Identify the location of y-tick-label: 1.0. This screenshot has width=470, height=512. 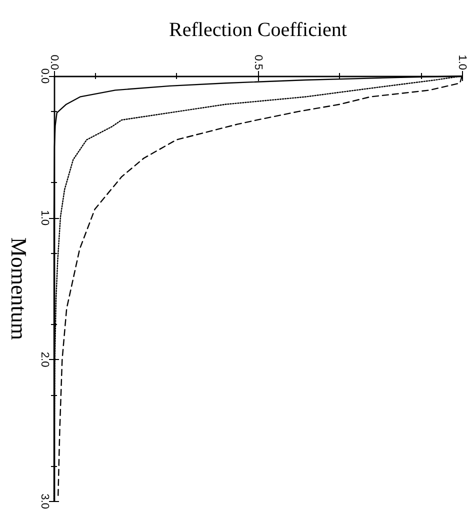
(44, 218).